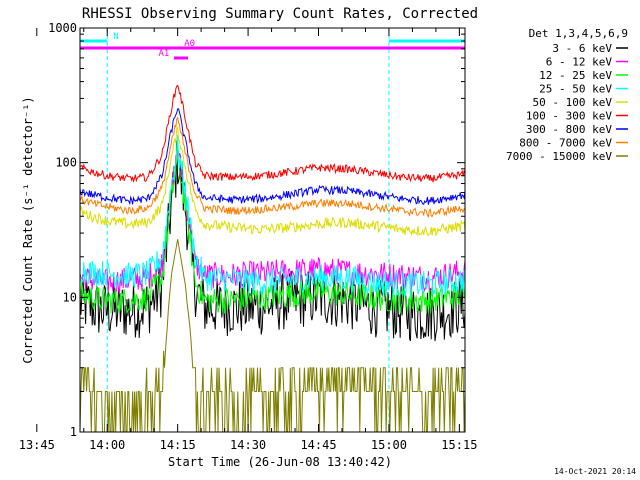  I want to click on x-tick-label-5: 15:00, so click(389, 445).